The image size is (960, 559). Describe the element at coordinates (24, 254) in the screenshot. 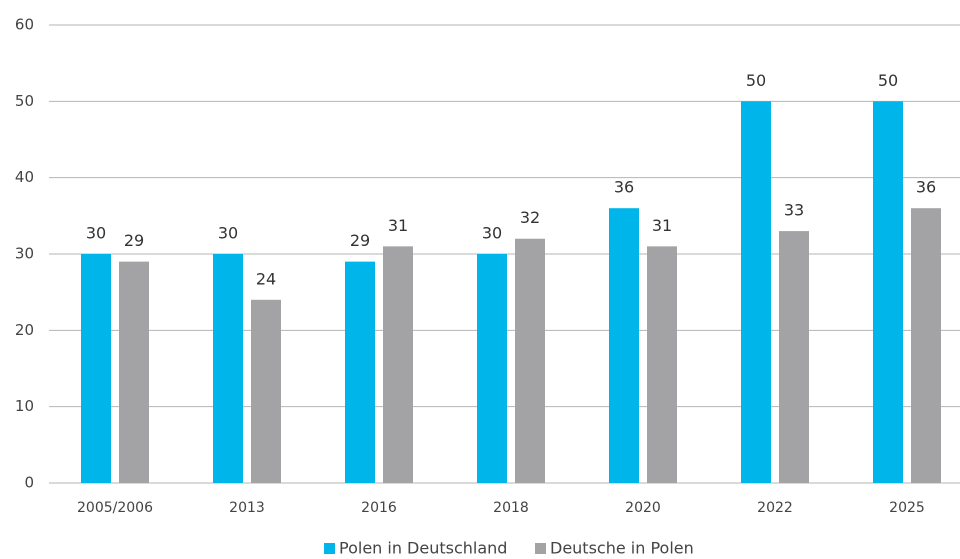

I see `y-tick-label: 30` at that location.